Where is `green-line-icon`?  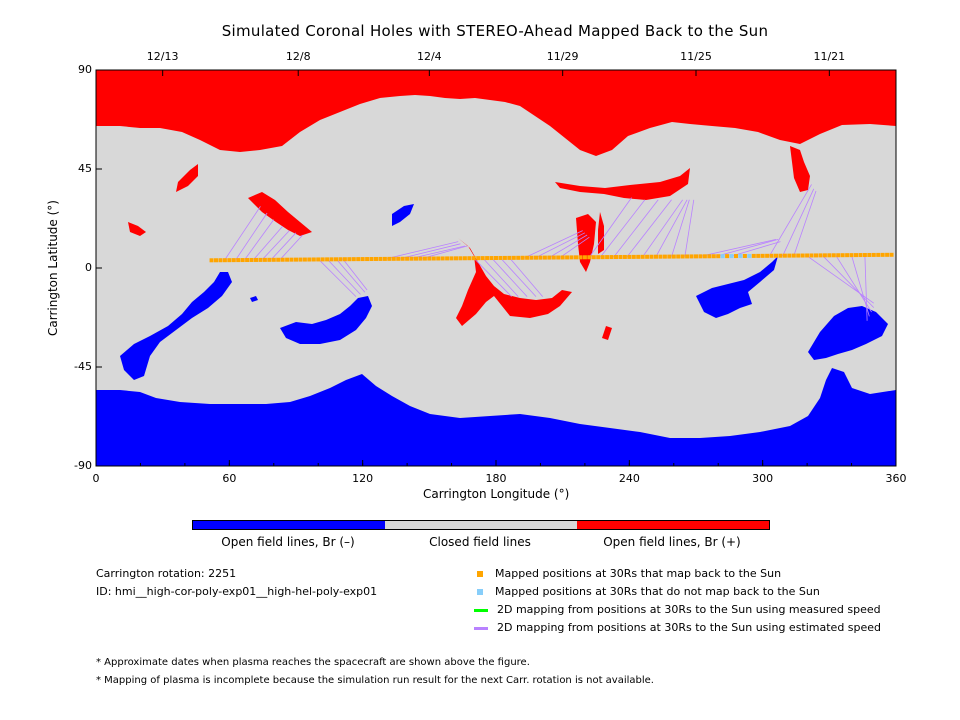 green-line-icon is located at coordinates (481, 610).